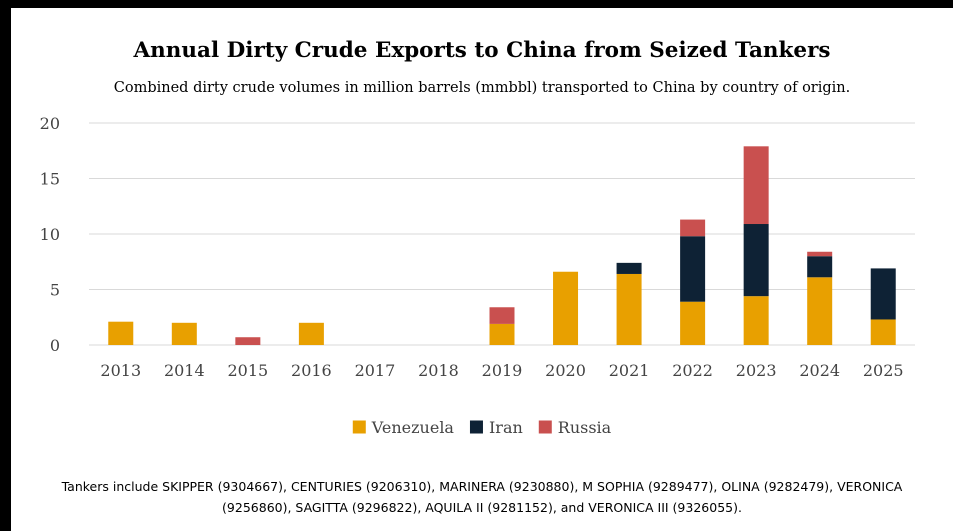 The image size is (953, 531). What do you see at coordinates (50, 179) in the screenshot?
I see `y-tick-label-15: 15` at bounding box center [50, 179].